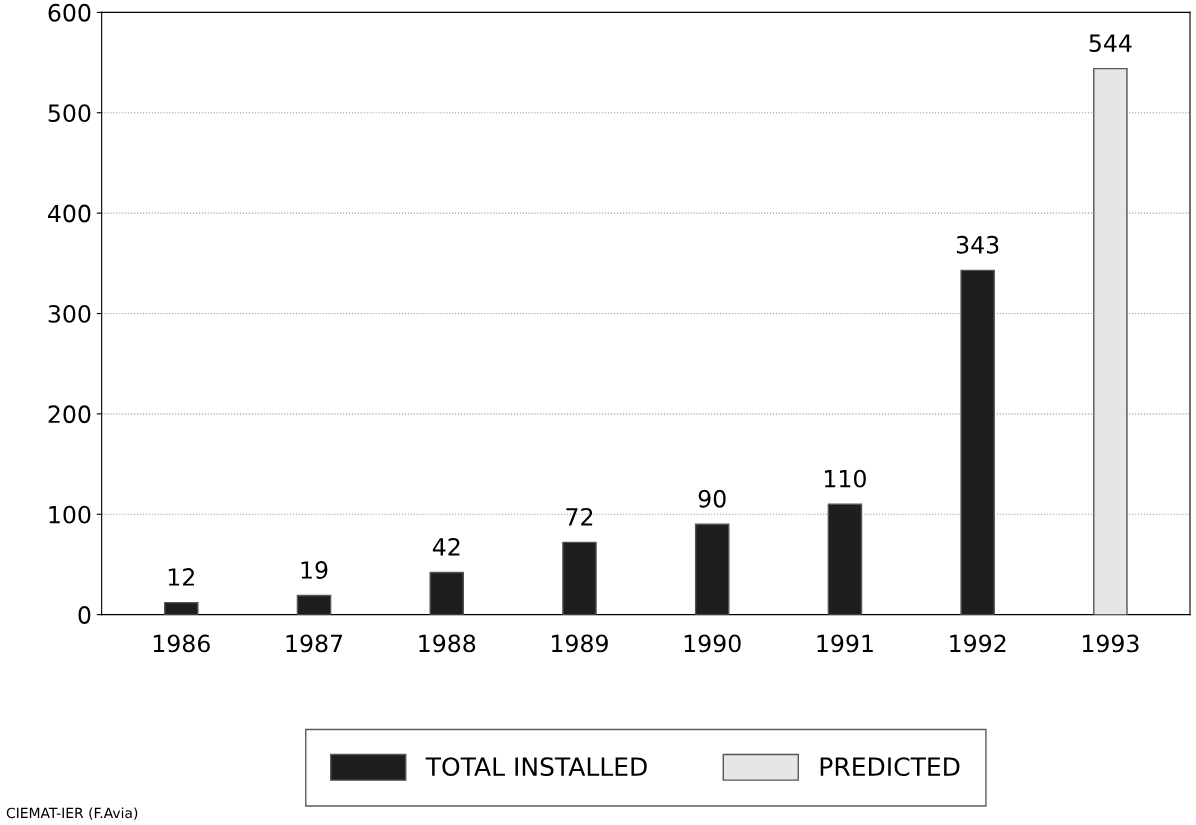 The width and height of the screenshot is (1196, 825). I want to click on x-tick-label: 1987, so click(314, 643).